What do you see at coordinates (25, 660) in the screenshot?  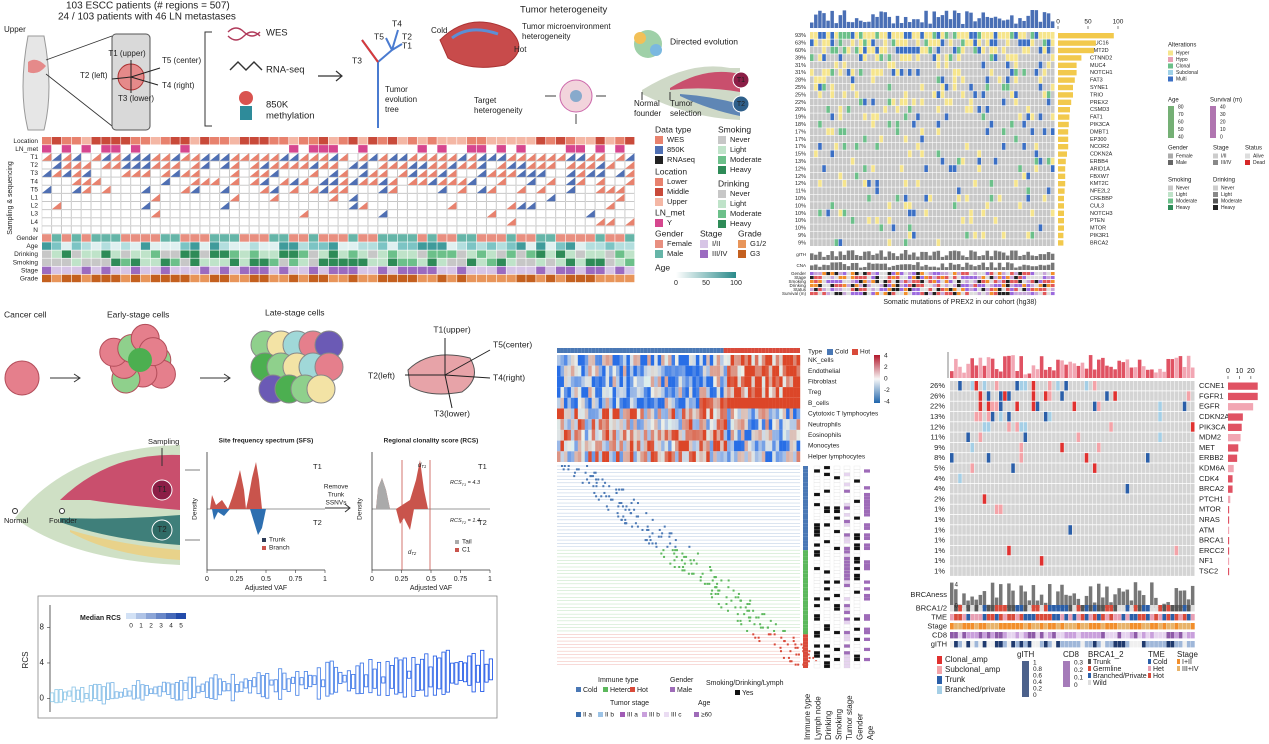 I see `y-label: RCS` at bounding box center [25, 660].